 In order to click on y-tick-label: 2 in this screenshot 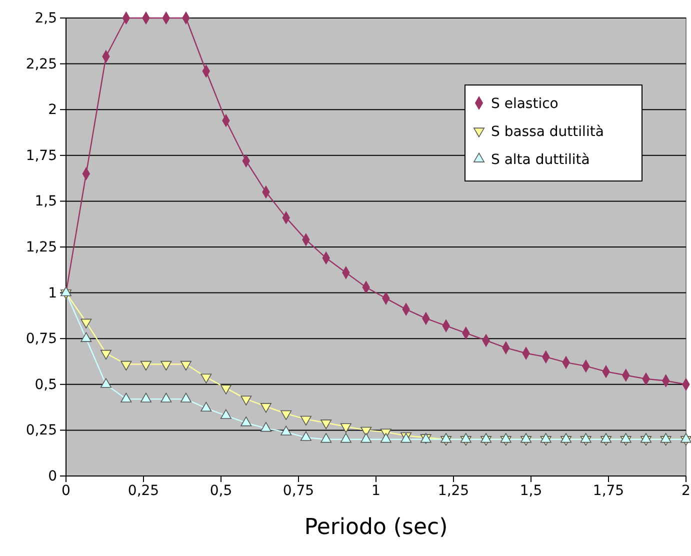, I will do `click(52, 110)`.